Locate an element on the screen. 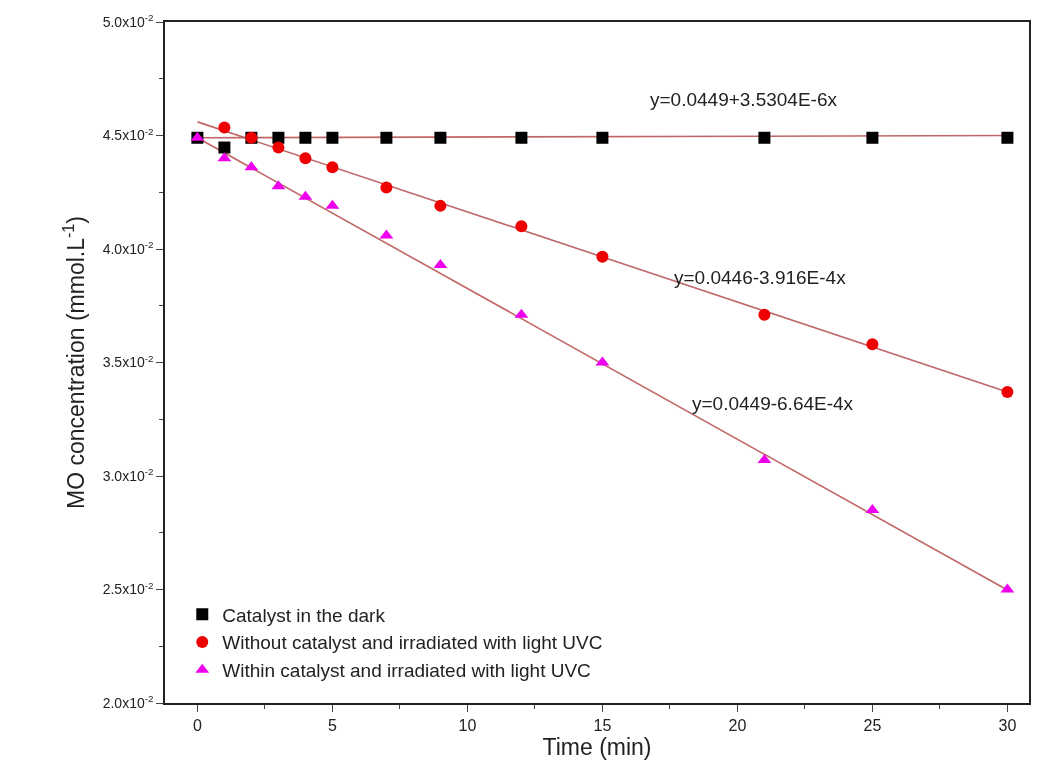  y-tick-label: 3.0x10$^{-2}$ is located at coordinates (128, 475).